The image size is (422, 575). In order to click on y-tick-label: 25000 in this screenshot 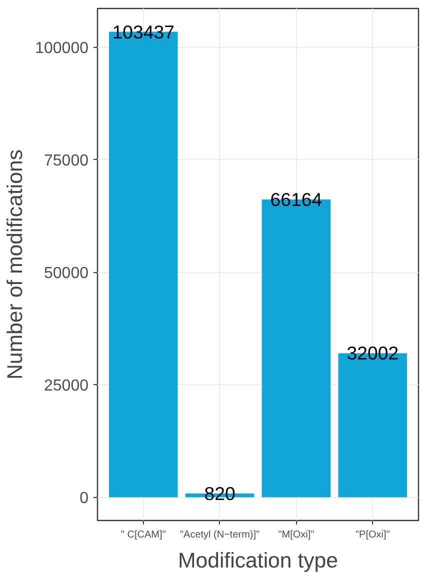, I will do `click(66, 386)`.